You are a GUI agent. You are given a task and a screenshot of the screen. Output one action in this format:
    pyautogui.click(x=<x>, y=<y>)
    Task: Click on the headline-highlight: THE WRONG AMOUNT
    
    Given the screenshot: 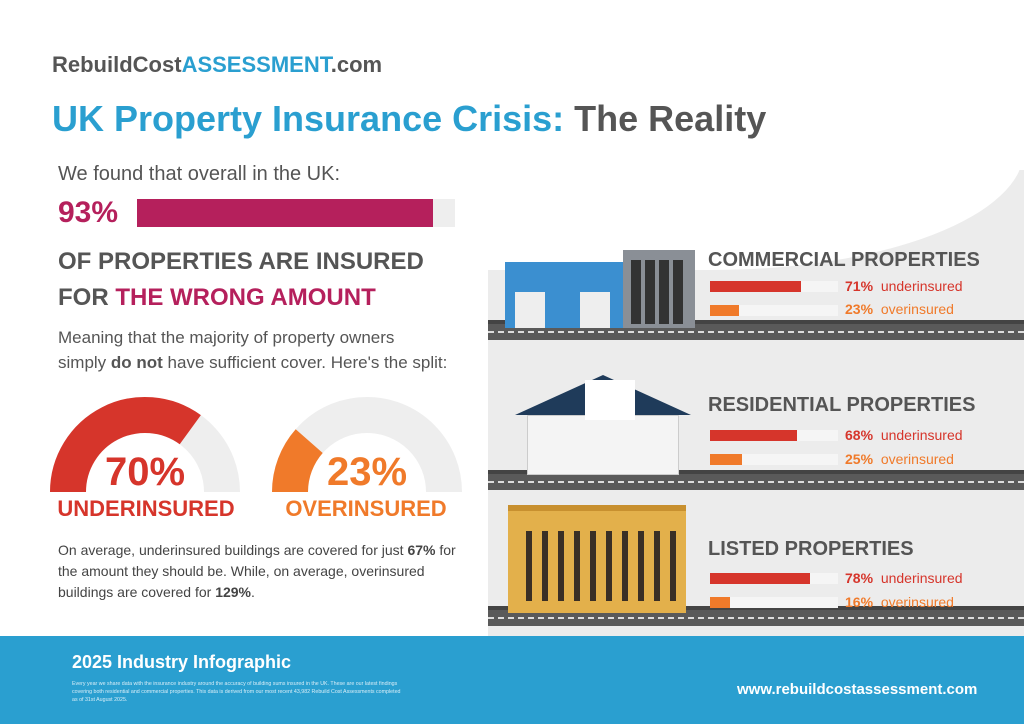 What is the action you would take?
    pyautogui.click(x=245, y=297)
    